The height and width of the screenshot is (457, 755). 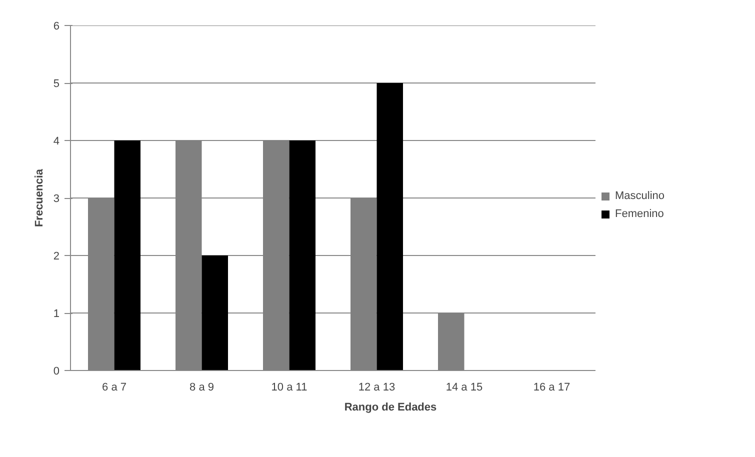 What do you see at coordinates (639, 214) in the screenshot?
I see `legend-label: Femenino` at bounding box center [639, 214].